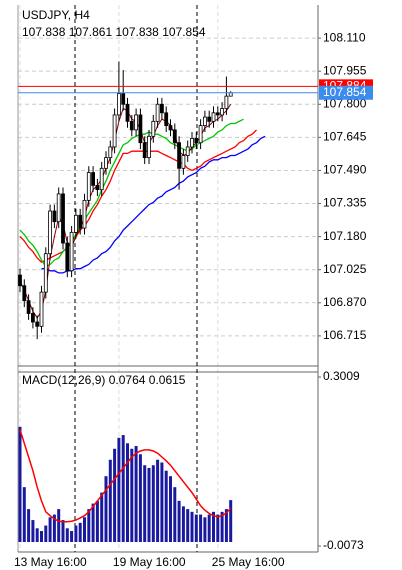  Describe the element at coordinates (345, 103) in the screenshot. I see `y-tick-label: 107.800` at that location.